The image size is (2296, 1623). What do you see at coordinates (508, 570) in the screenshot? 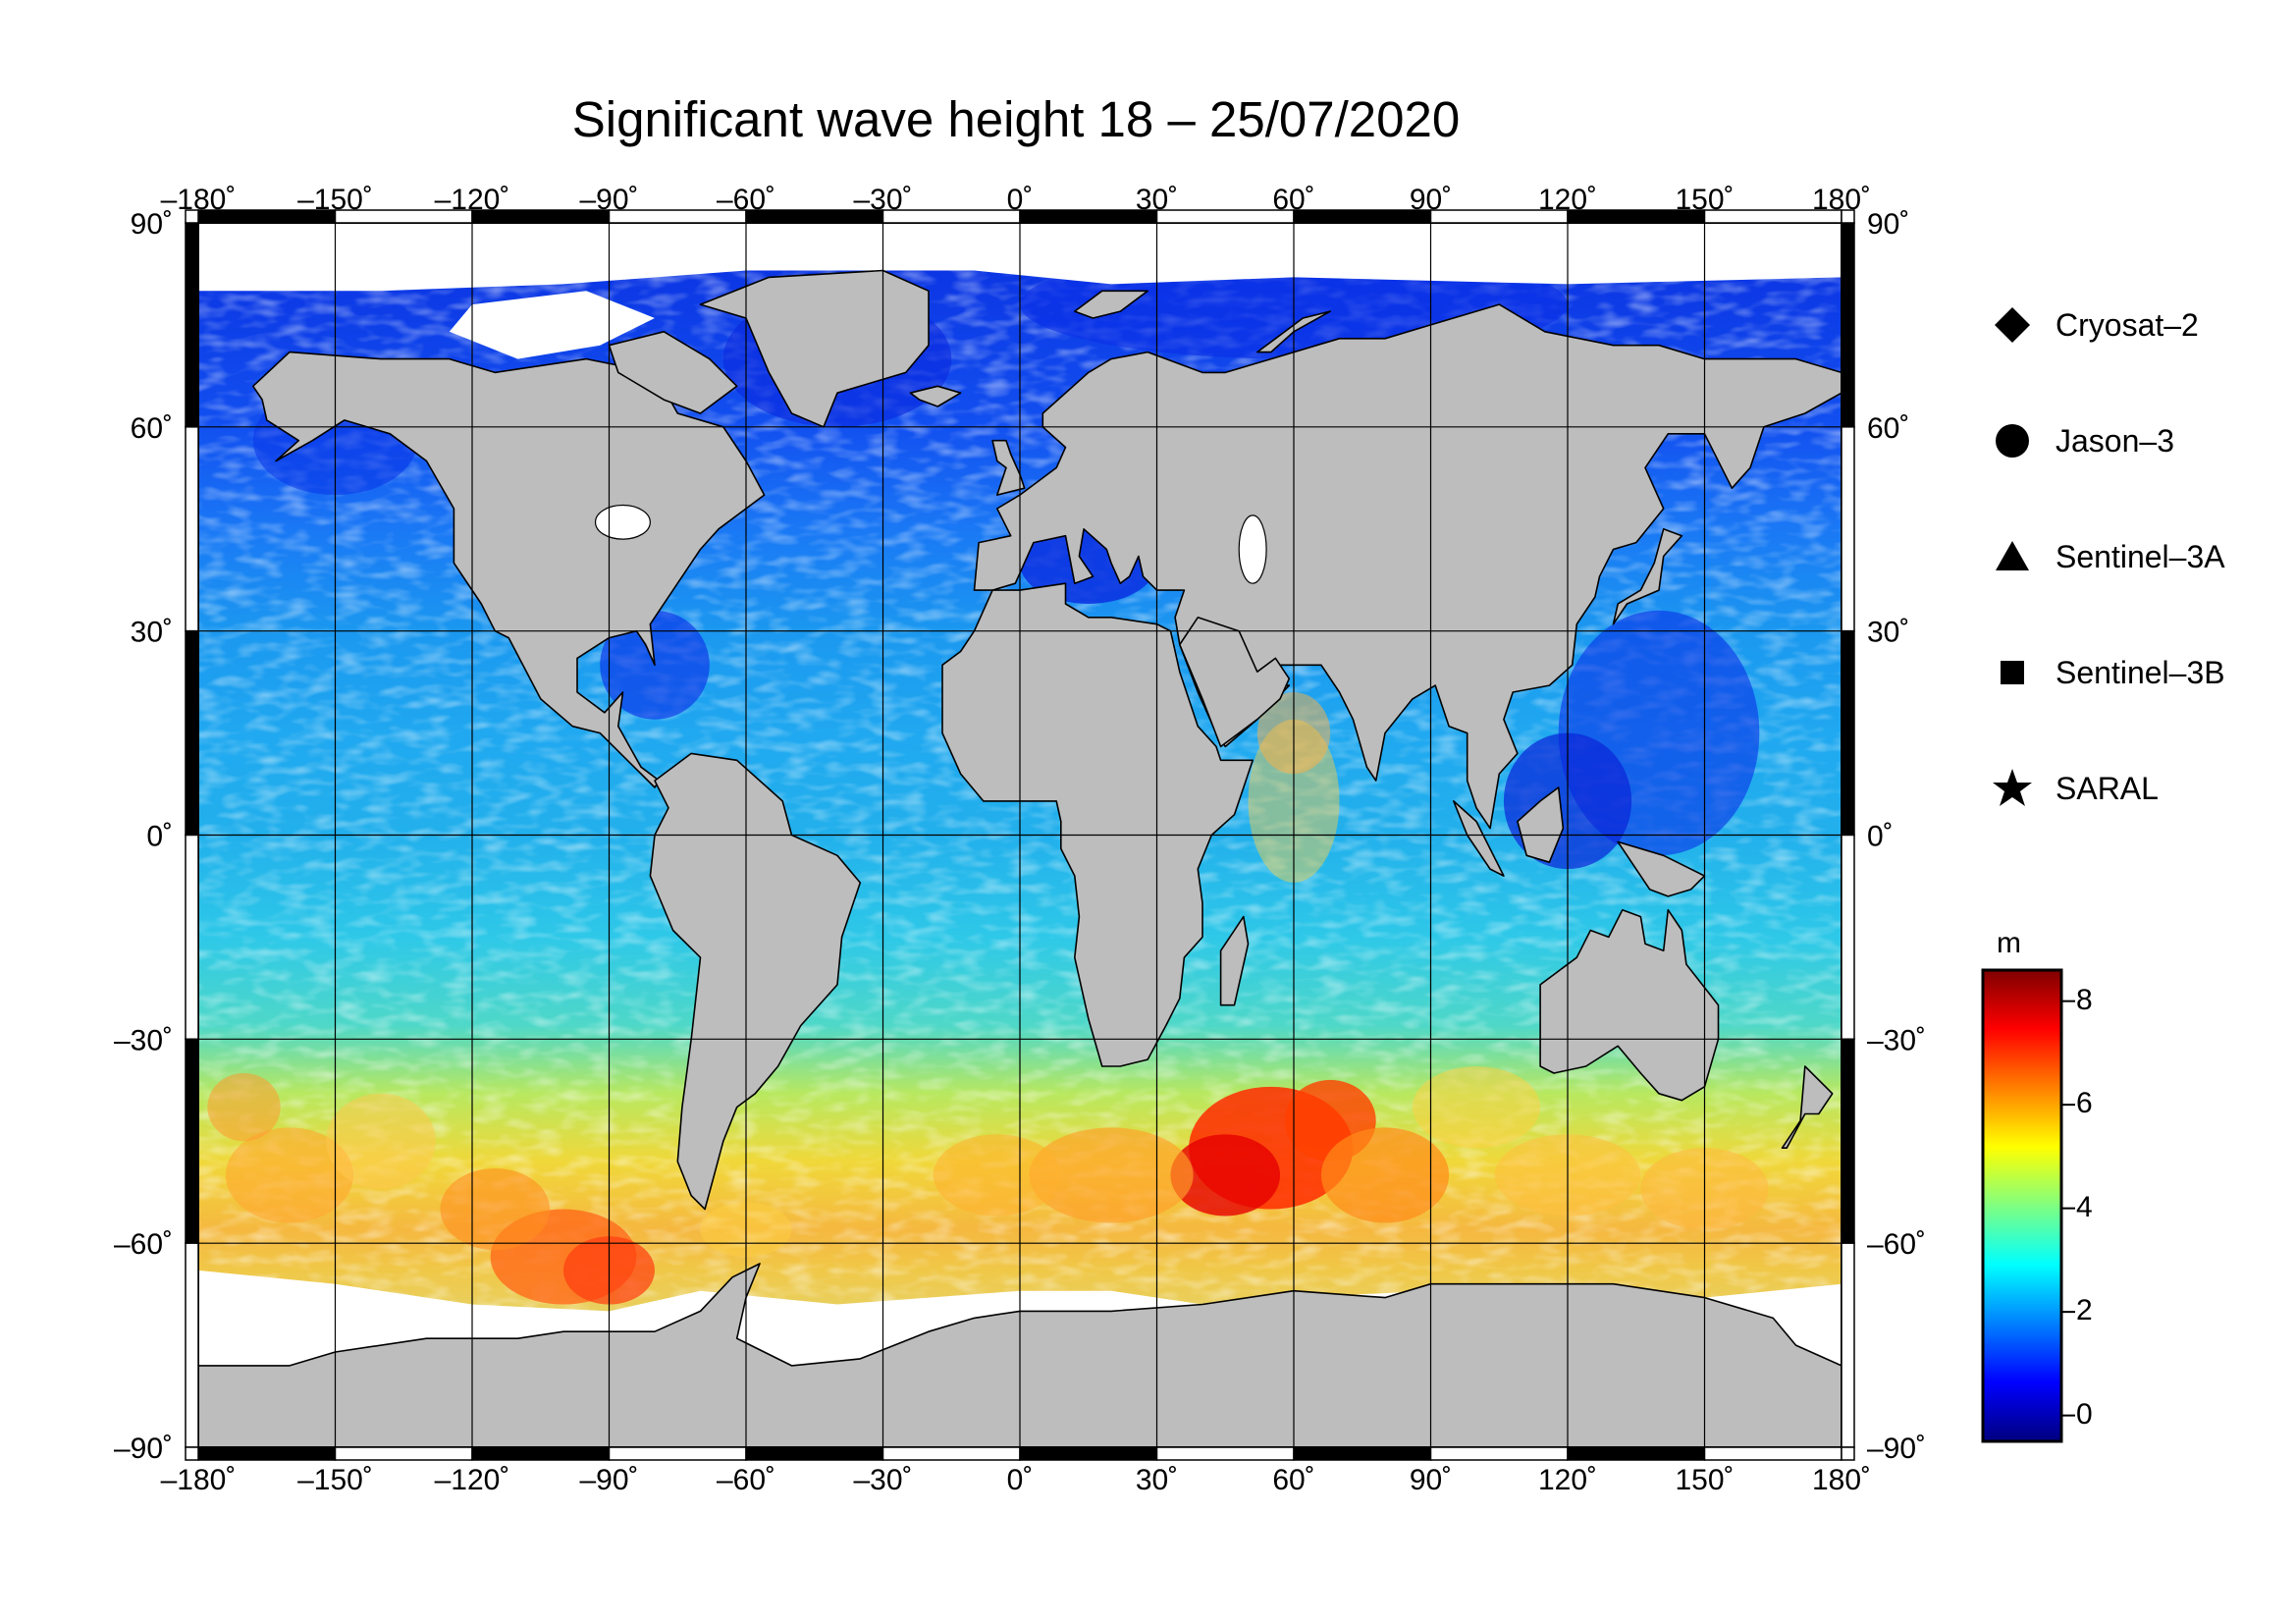
I see `north-america-landmass` at bounding box center [508, 570].